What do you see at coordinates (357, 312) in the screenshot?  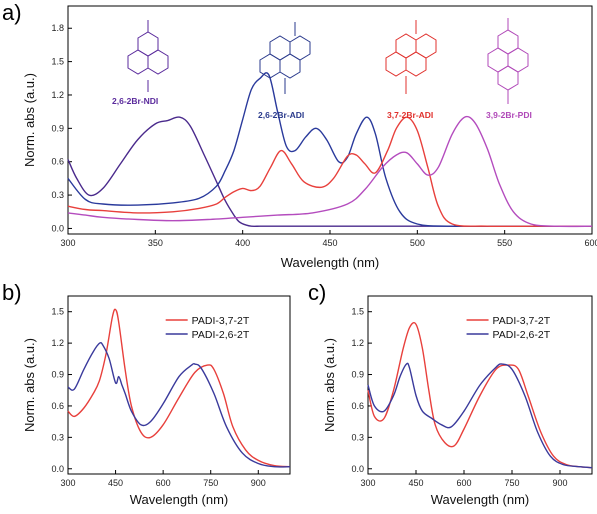 I see `panel-c-ytick-label-5: 1.5` at bounding box center [357, 312].